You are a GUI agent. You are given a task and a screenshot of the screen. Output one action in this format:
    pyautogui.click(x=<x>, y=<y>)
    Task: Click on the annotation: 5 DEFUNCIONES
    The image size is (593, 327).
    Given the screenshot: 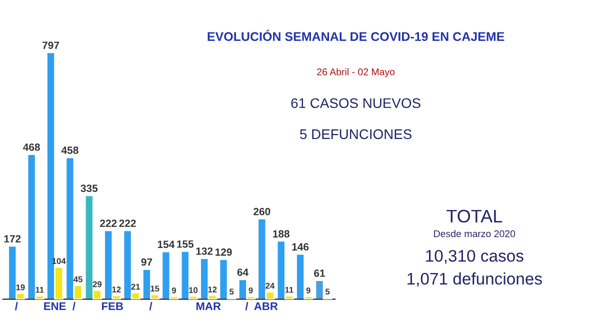 What is the action you would take?
    pyautogui.click(x=356, y=134)
    